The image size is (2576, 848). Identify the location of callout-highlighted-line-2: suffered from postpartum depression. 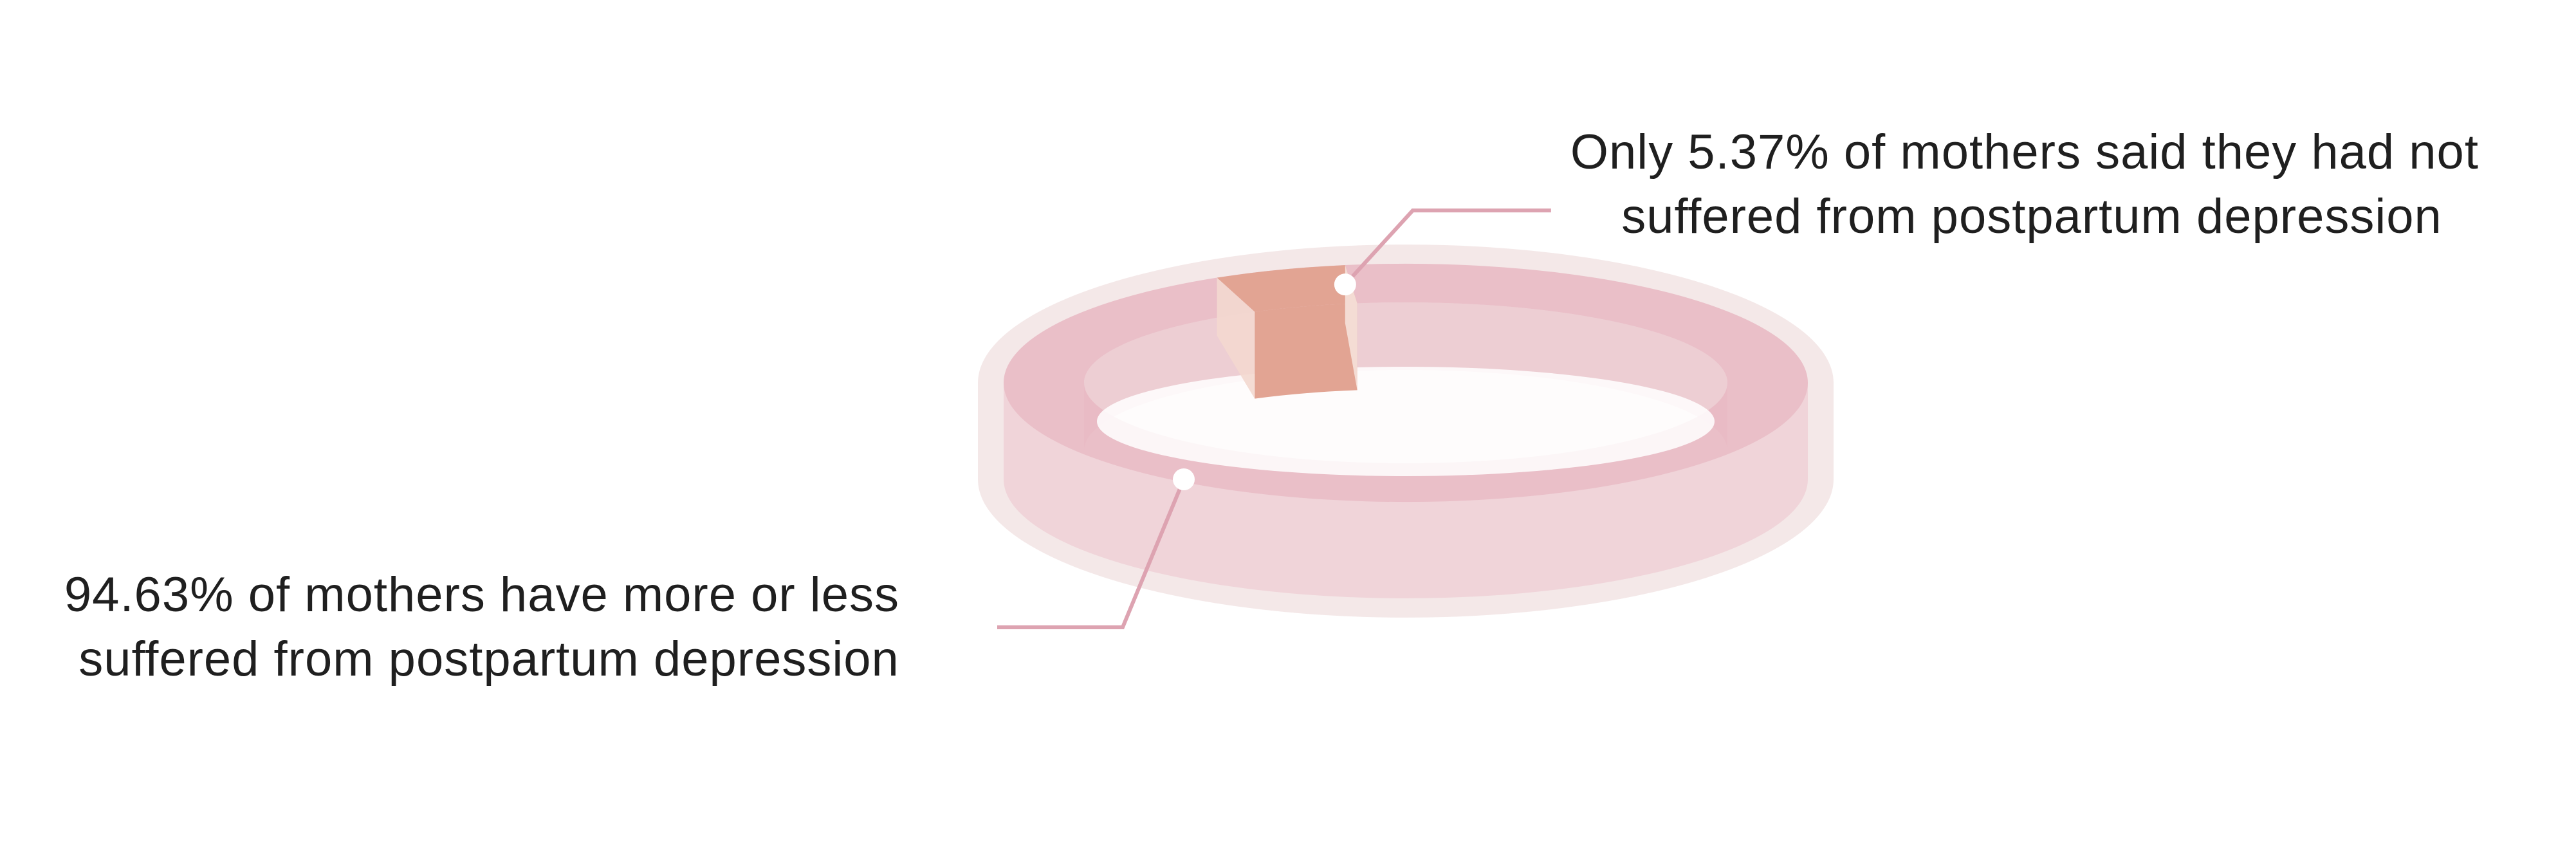
(2031, 216).